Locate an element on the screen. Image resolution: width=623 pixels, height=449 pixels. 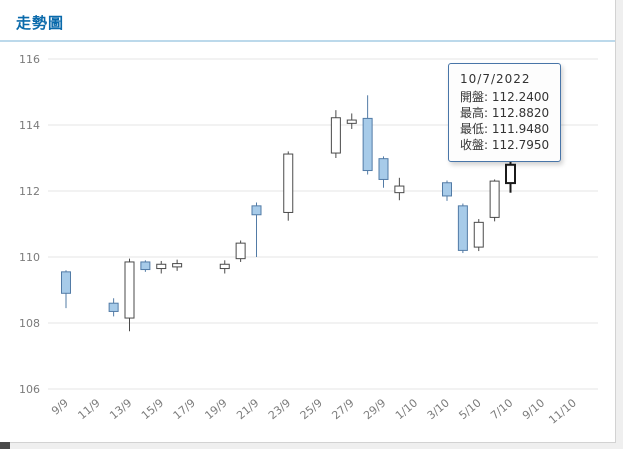
x-tick-label: 27/9 is located at coordinates (342, 409).